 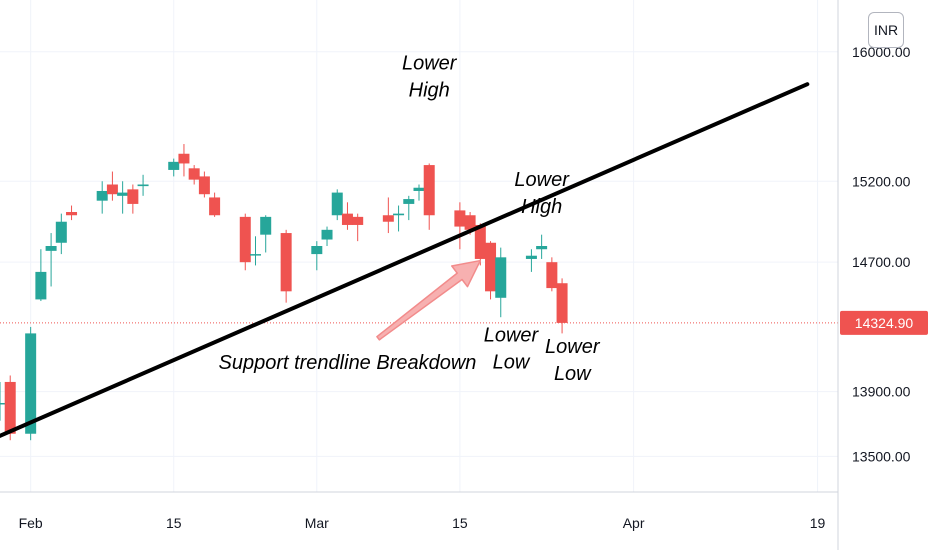 What do you see at coordinates (573, 374) in the screenshot?
I see `annotation-line: Low` at bounding box center [573, 374].